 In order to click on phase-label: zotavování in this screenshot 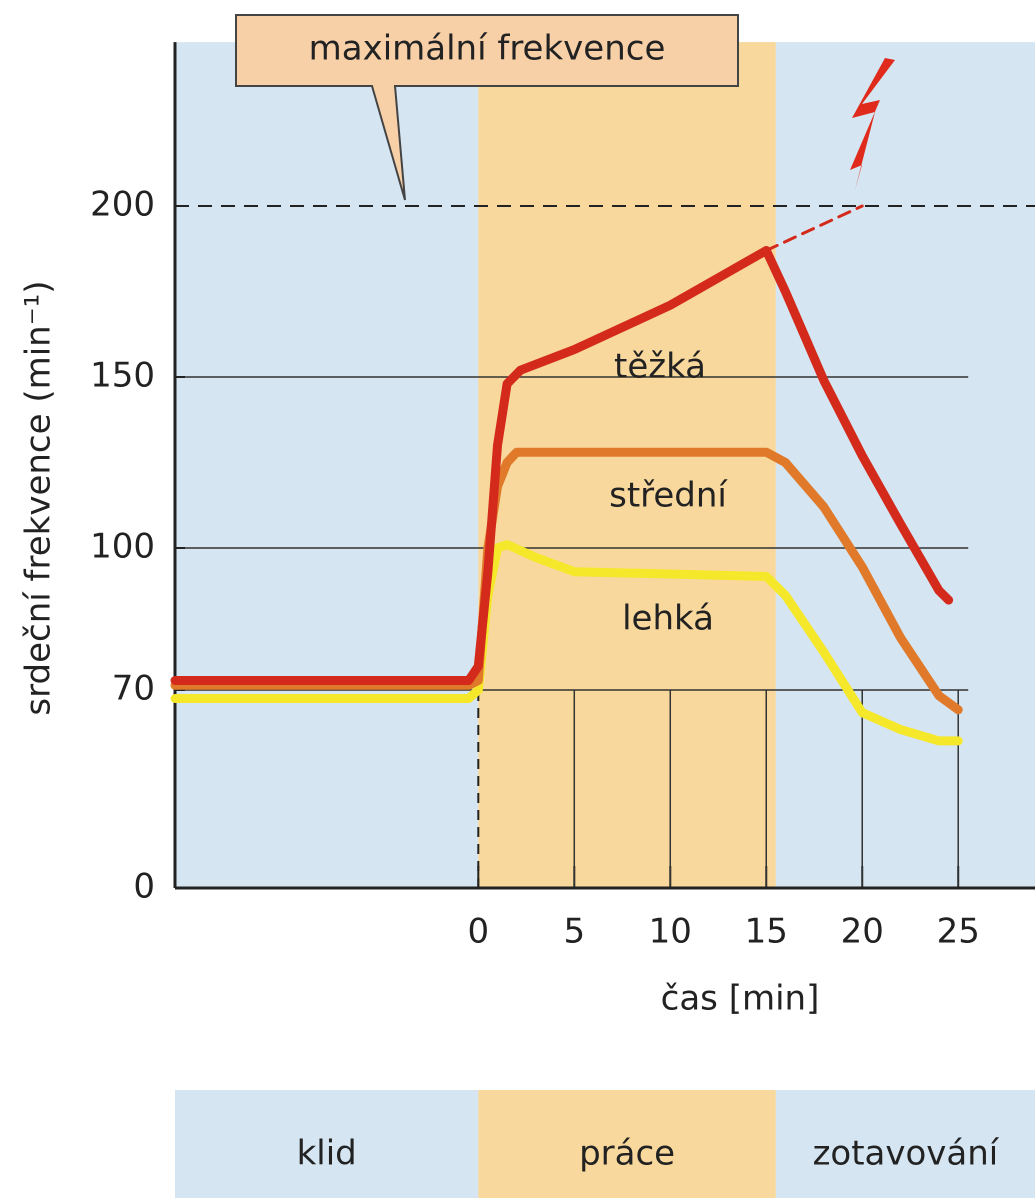, I will do `click(906, 1154)`.